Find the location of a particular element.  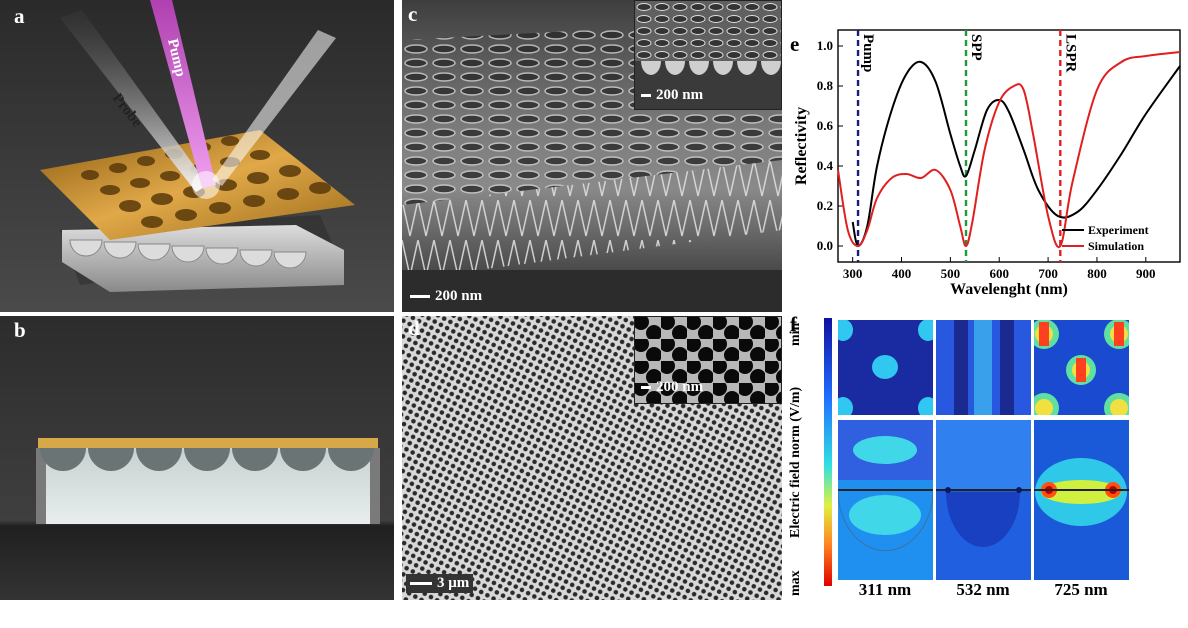

x-tick-label: 300 is located at coordinates (853, 273).